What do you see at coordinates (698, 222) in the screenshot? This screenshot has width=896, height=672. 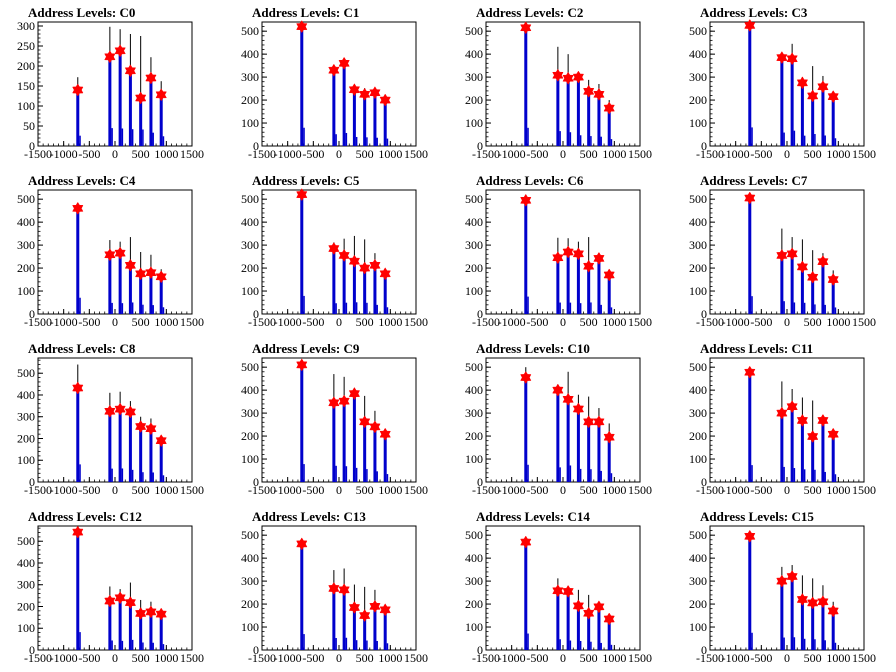 I see `y-tick-label: 400` at bounding box center [698, 222].